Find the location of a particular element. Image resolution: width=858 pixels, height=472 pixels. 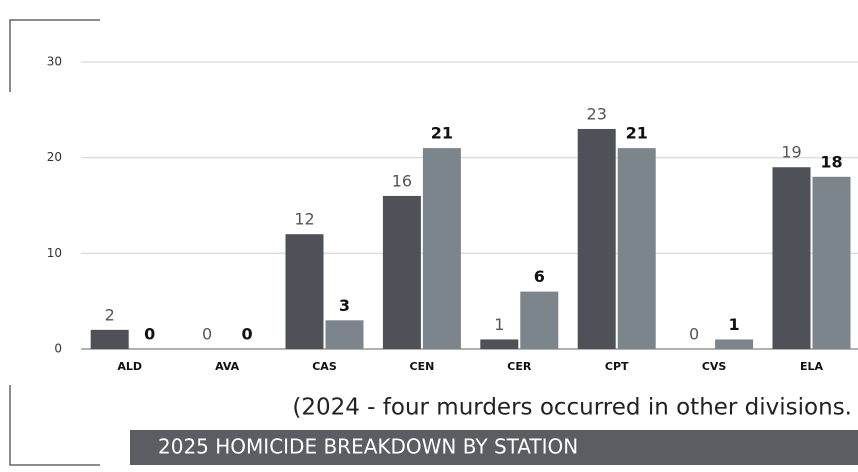

x-tick-label: ALD is located at coordinates (129, 366).